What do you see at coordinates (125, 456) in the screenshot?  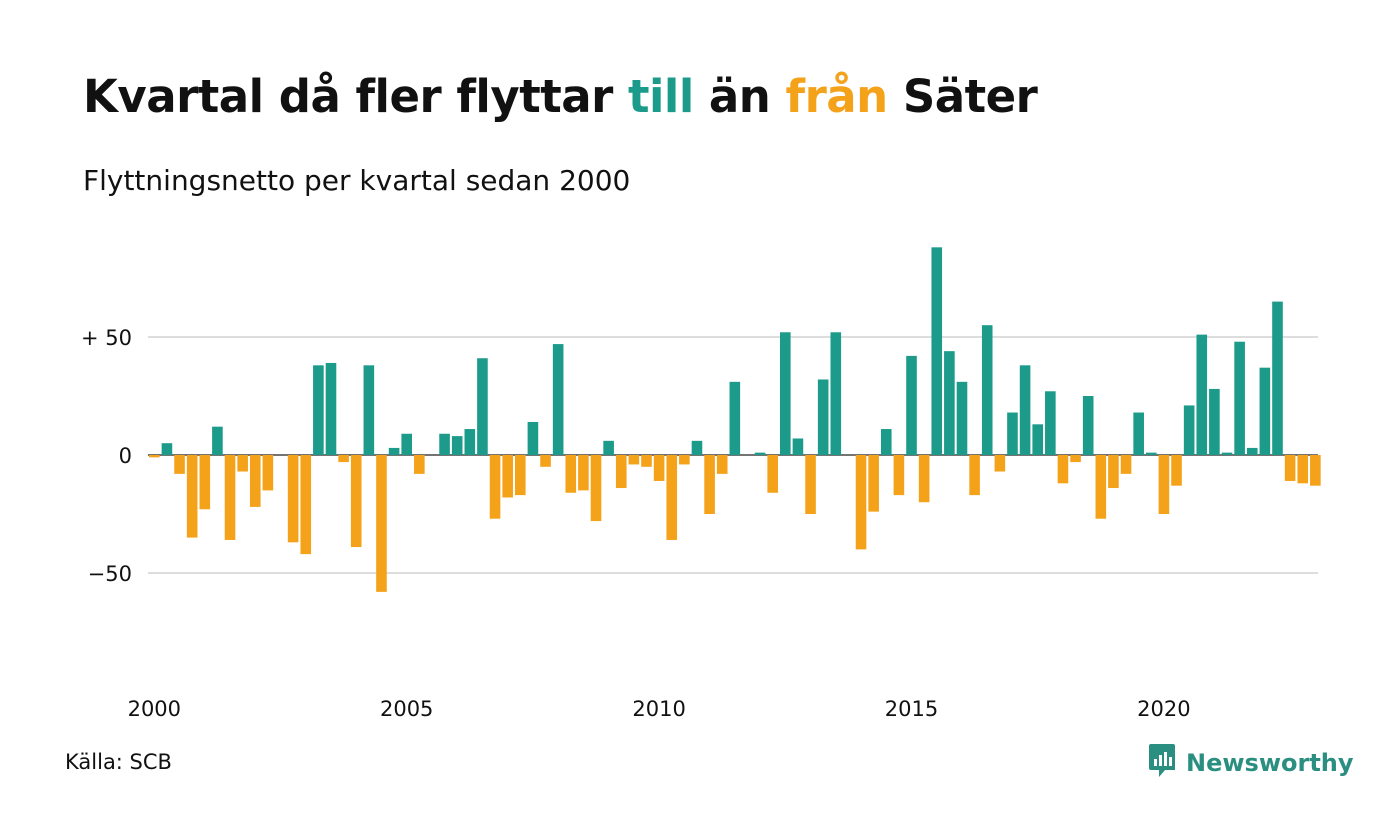 I see `y-tick-label: 0` at bounding box center [125, 456].